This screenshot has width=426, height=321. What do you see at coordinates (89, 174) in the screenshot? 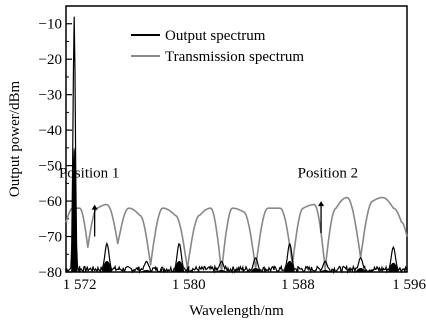
I see `annotation-label: Position 1` at bounding box center [89, 174].